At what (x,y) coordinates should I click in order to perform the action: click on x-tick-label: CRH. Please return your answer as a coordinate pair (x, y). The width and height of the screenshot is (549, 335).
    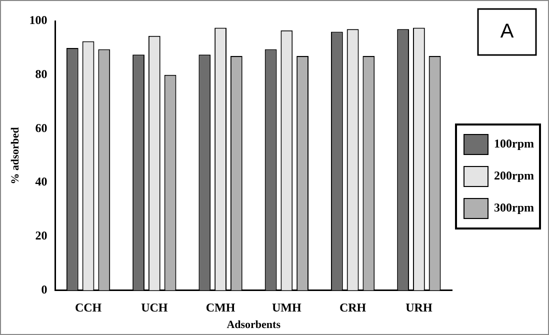
    Looking at the image, I should click on (353, 307).